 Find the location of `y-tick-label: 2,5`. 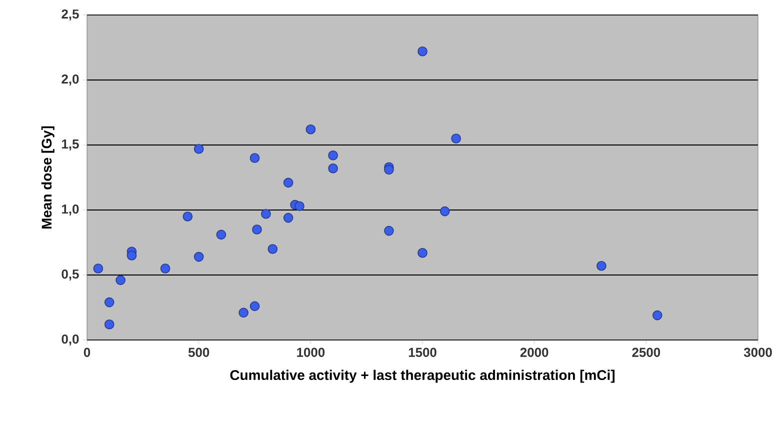

y-tick-label: 2,5 is located at coordinates (70, 15).